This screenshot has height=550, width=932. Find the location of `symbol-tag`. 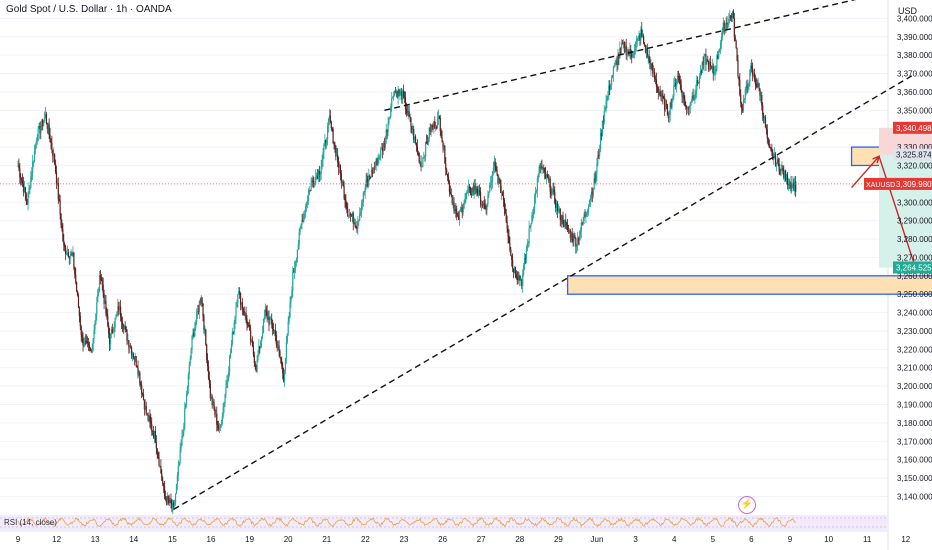

symbol-tag is located at coordinates (878, 183).